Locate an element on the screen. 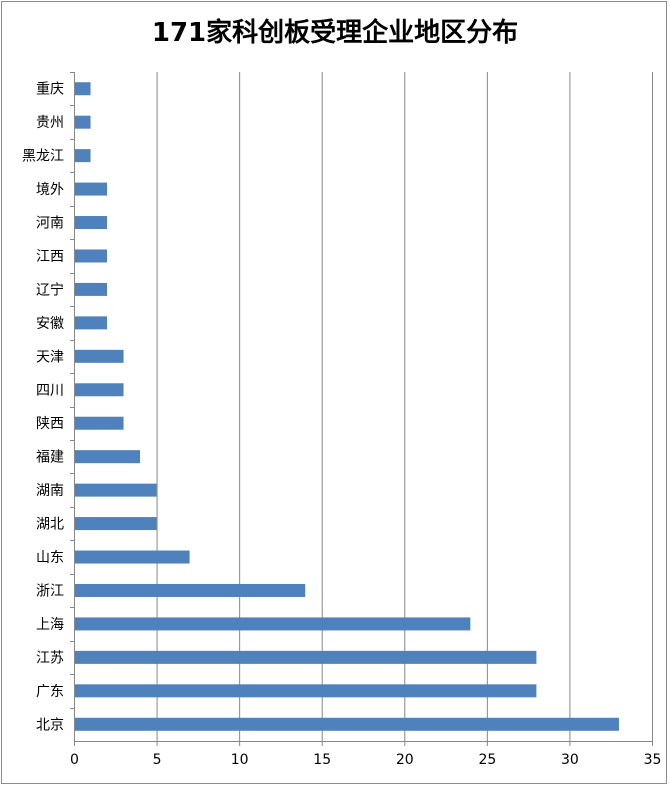 This screenshot has height=787, width=670. x-tick-label-7: 35 is located at coordinates (653, 760).